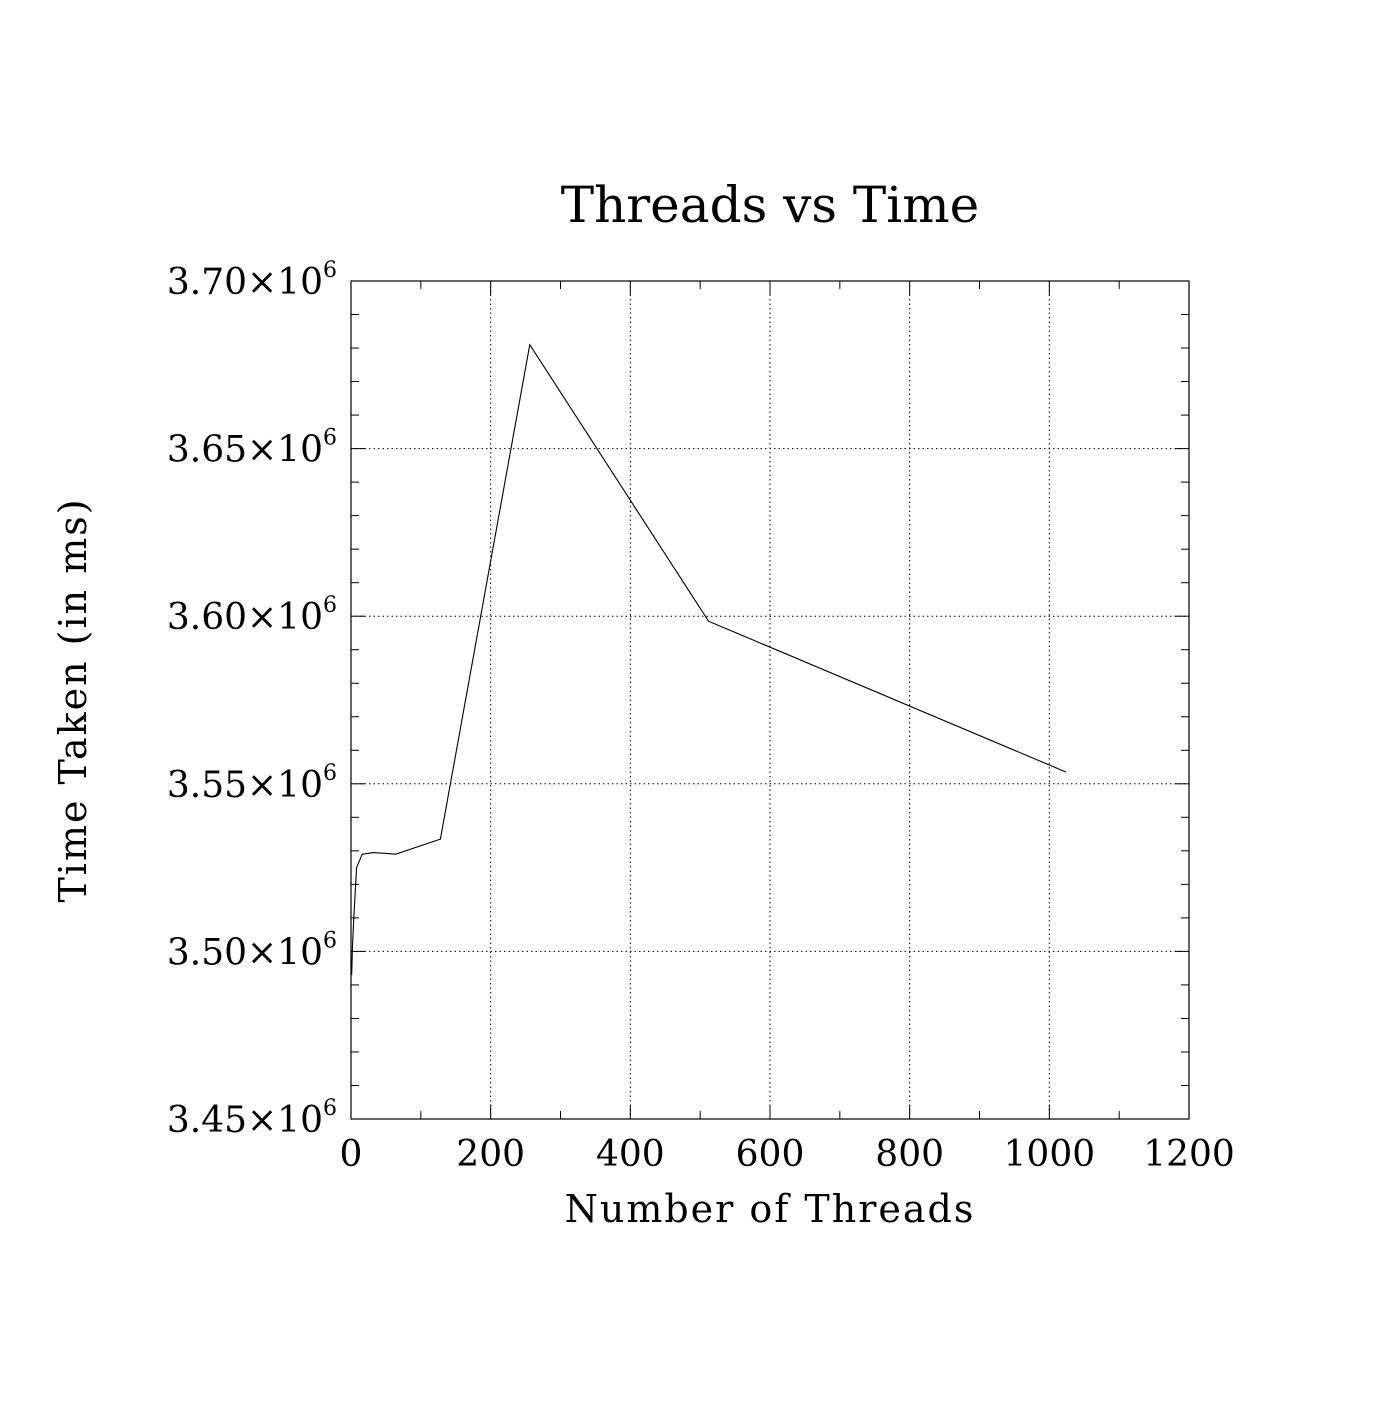 The width and height of the screenshot is (1400, 1405). I want to click on y-axis-label: Time Taken (in ms), so click(73, 699).